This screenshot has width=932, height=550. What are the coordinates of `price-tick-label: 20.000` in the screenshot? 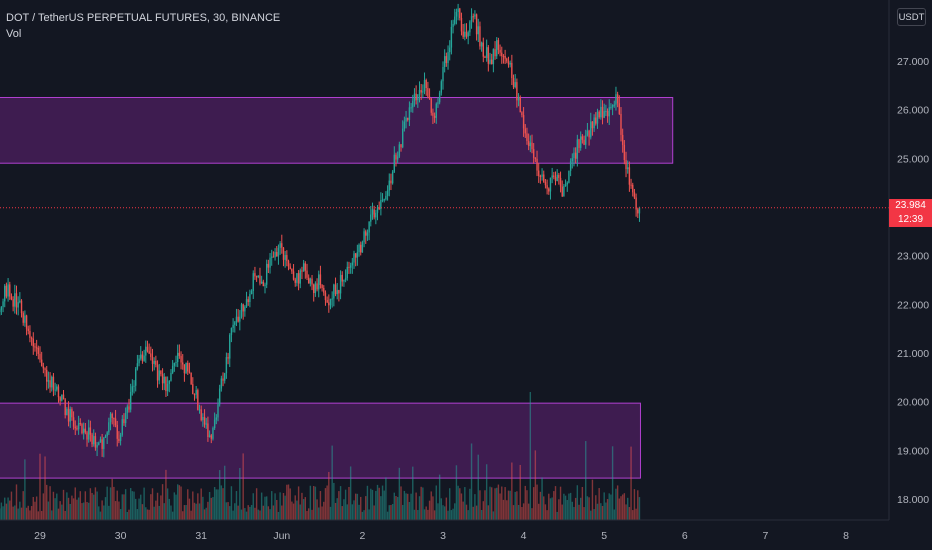 It's located at (913, 403).